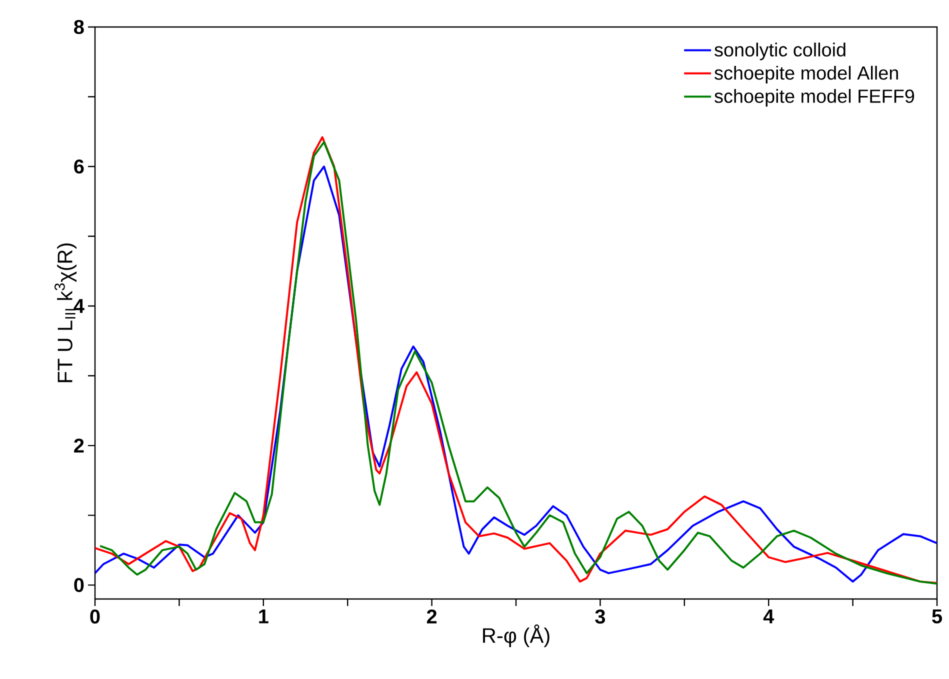 Image resolution: width=949 pixels, height=679 pixels. I want to click on x-tick-label: 3, so click(600, 617).